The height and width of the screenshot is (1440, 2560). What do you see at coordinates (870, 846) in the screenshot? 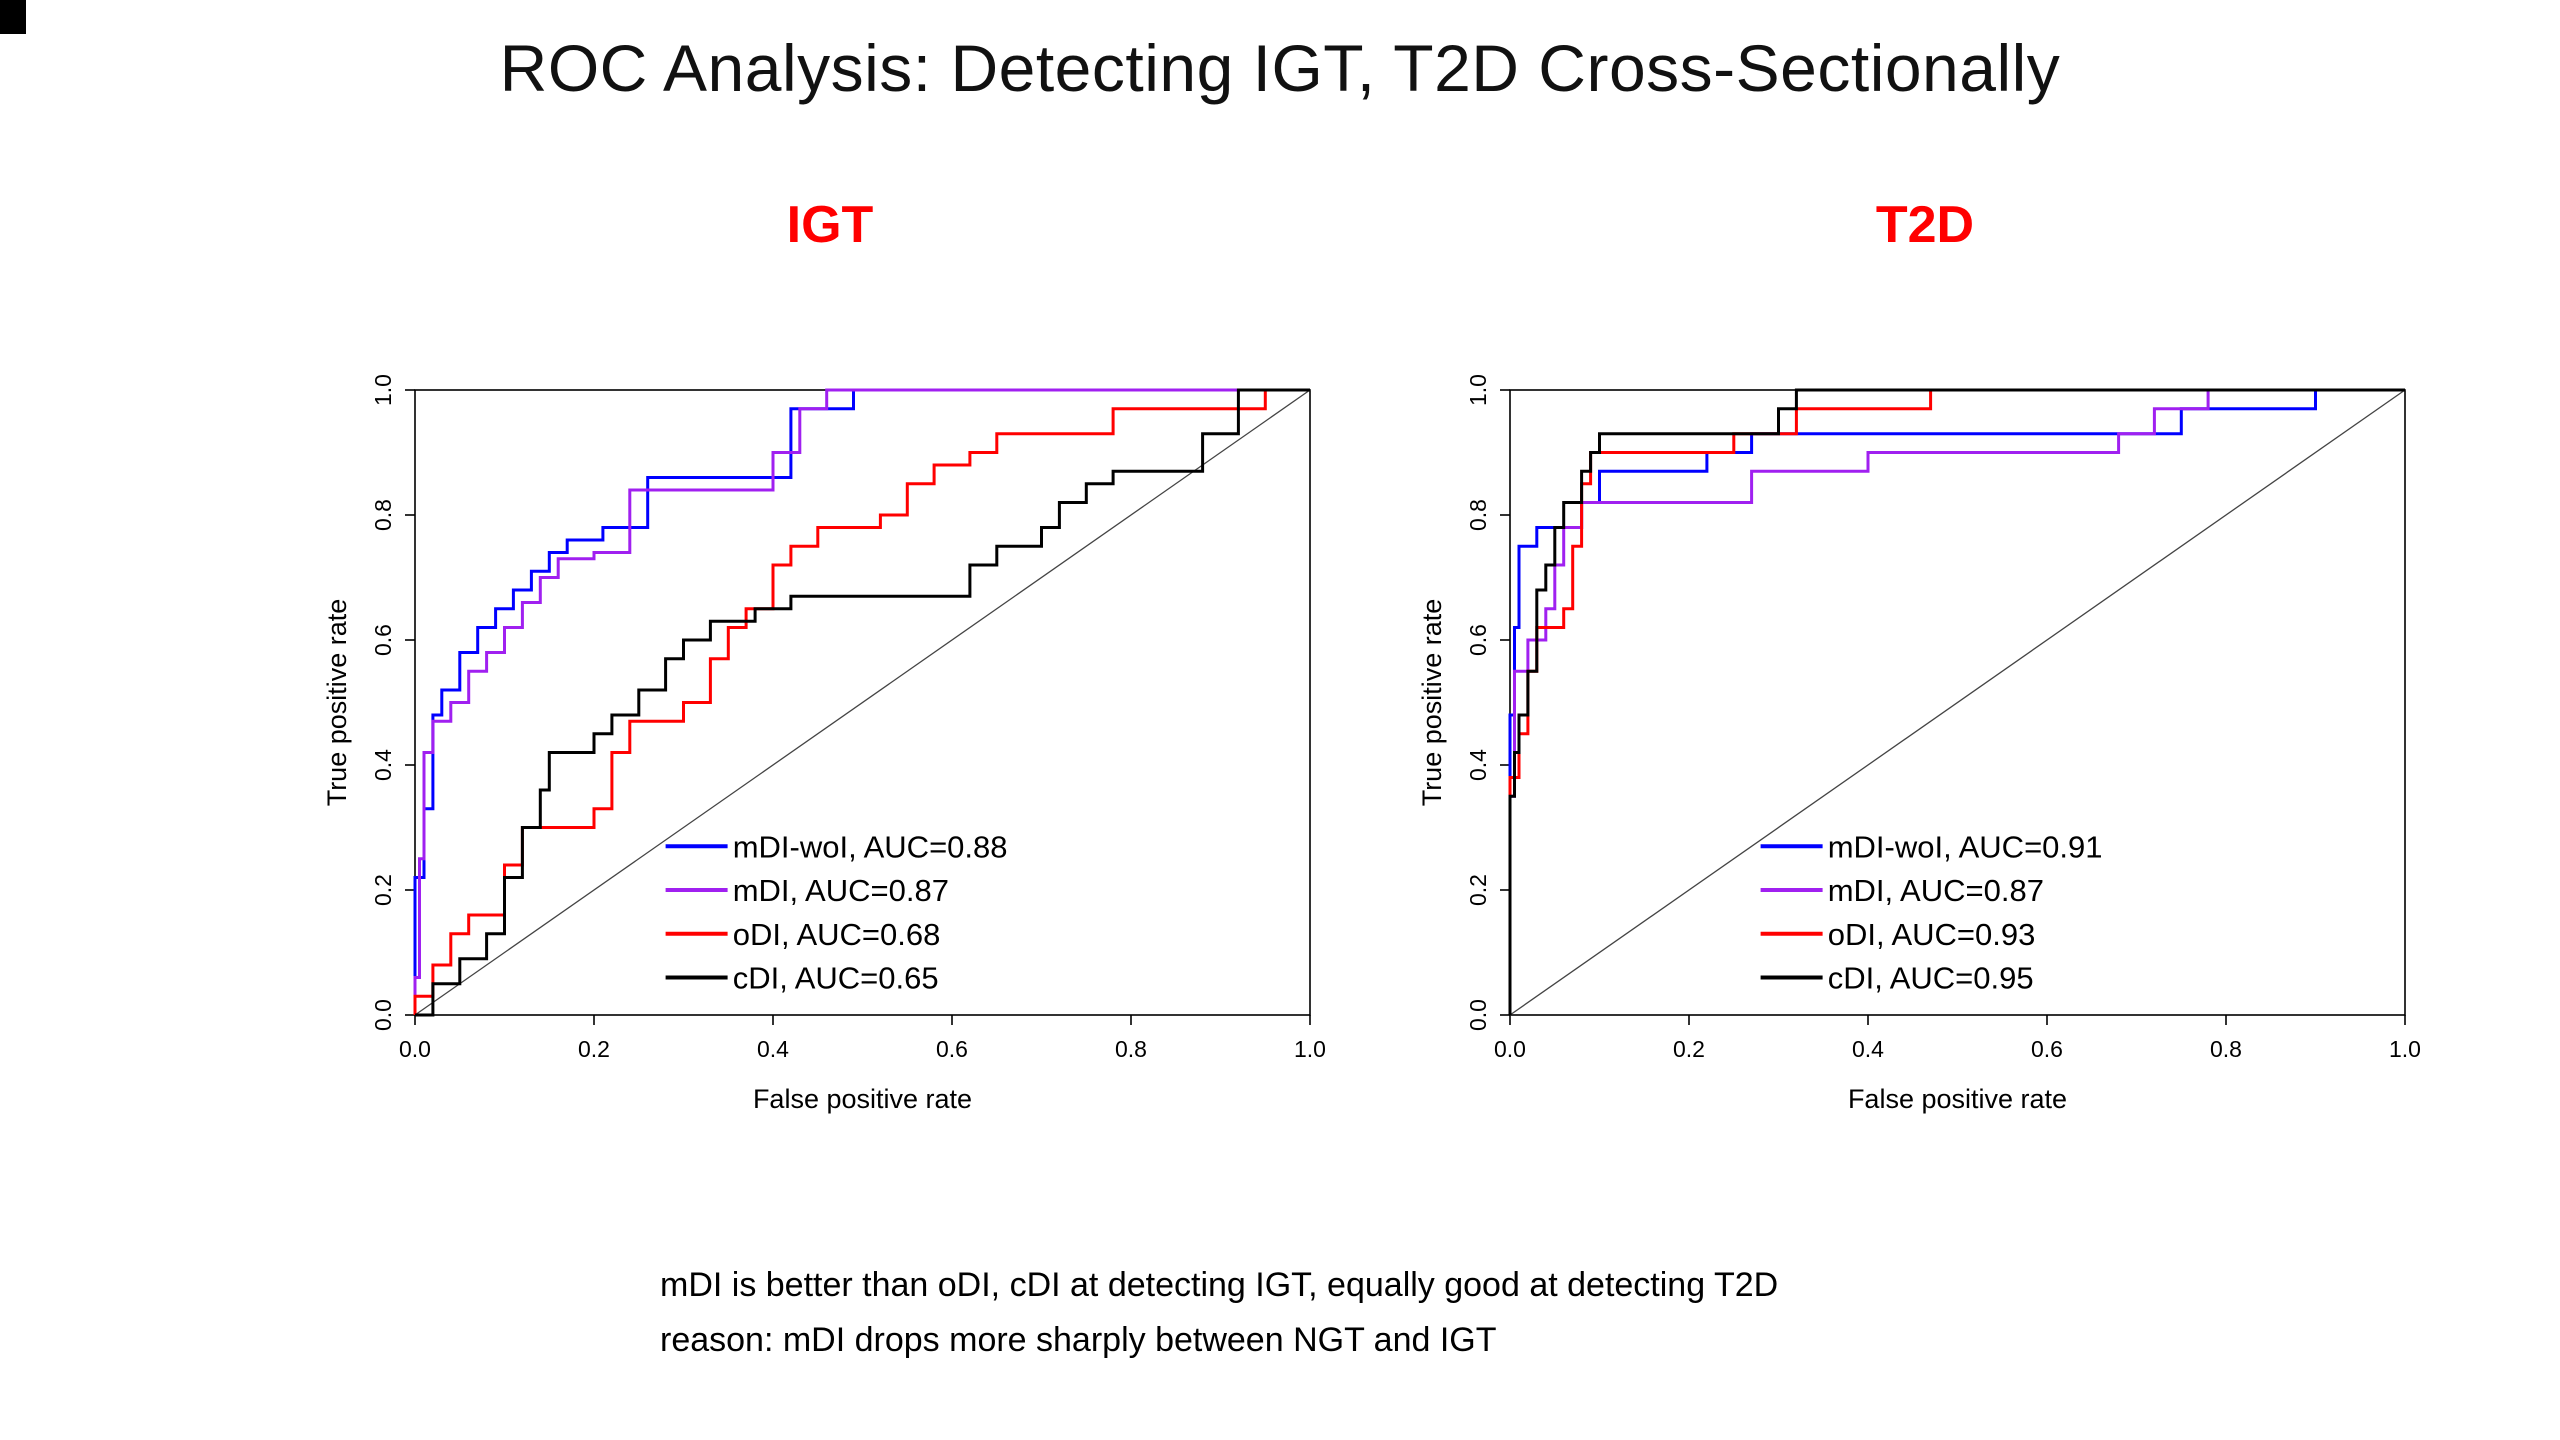
I see `legend-label-mdi-woi: mDI-woI, AUC=0.88` at bounding box center [870, 846].